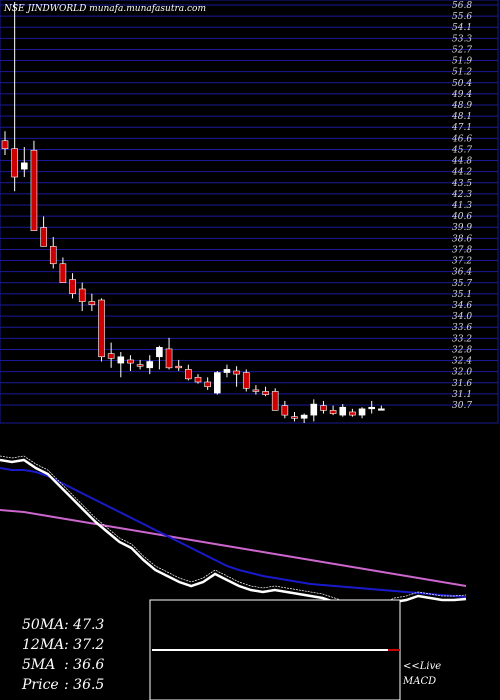 The height and width of the screenshot is (700, 500). Describe the element at coordinates (84, 665) in the screenshot. I see `ma-legend-value: : 36.6` at that location.